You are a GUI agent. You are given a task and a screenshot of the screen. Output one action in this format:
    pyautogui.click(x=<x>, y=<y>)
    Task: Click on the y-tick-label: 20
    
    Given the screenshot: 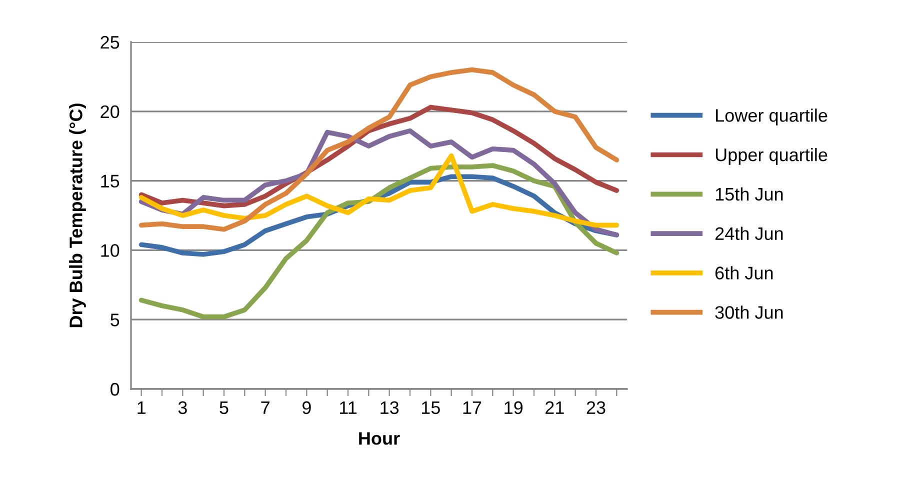 What is the action you would take?
    pyautogui.click(x=110, y=111)
    